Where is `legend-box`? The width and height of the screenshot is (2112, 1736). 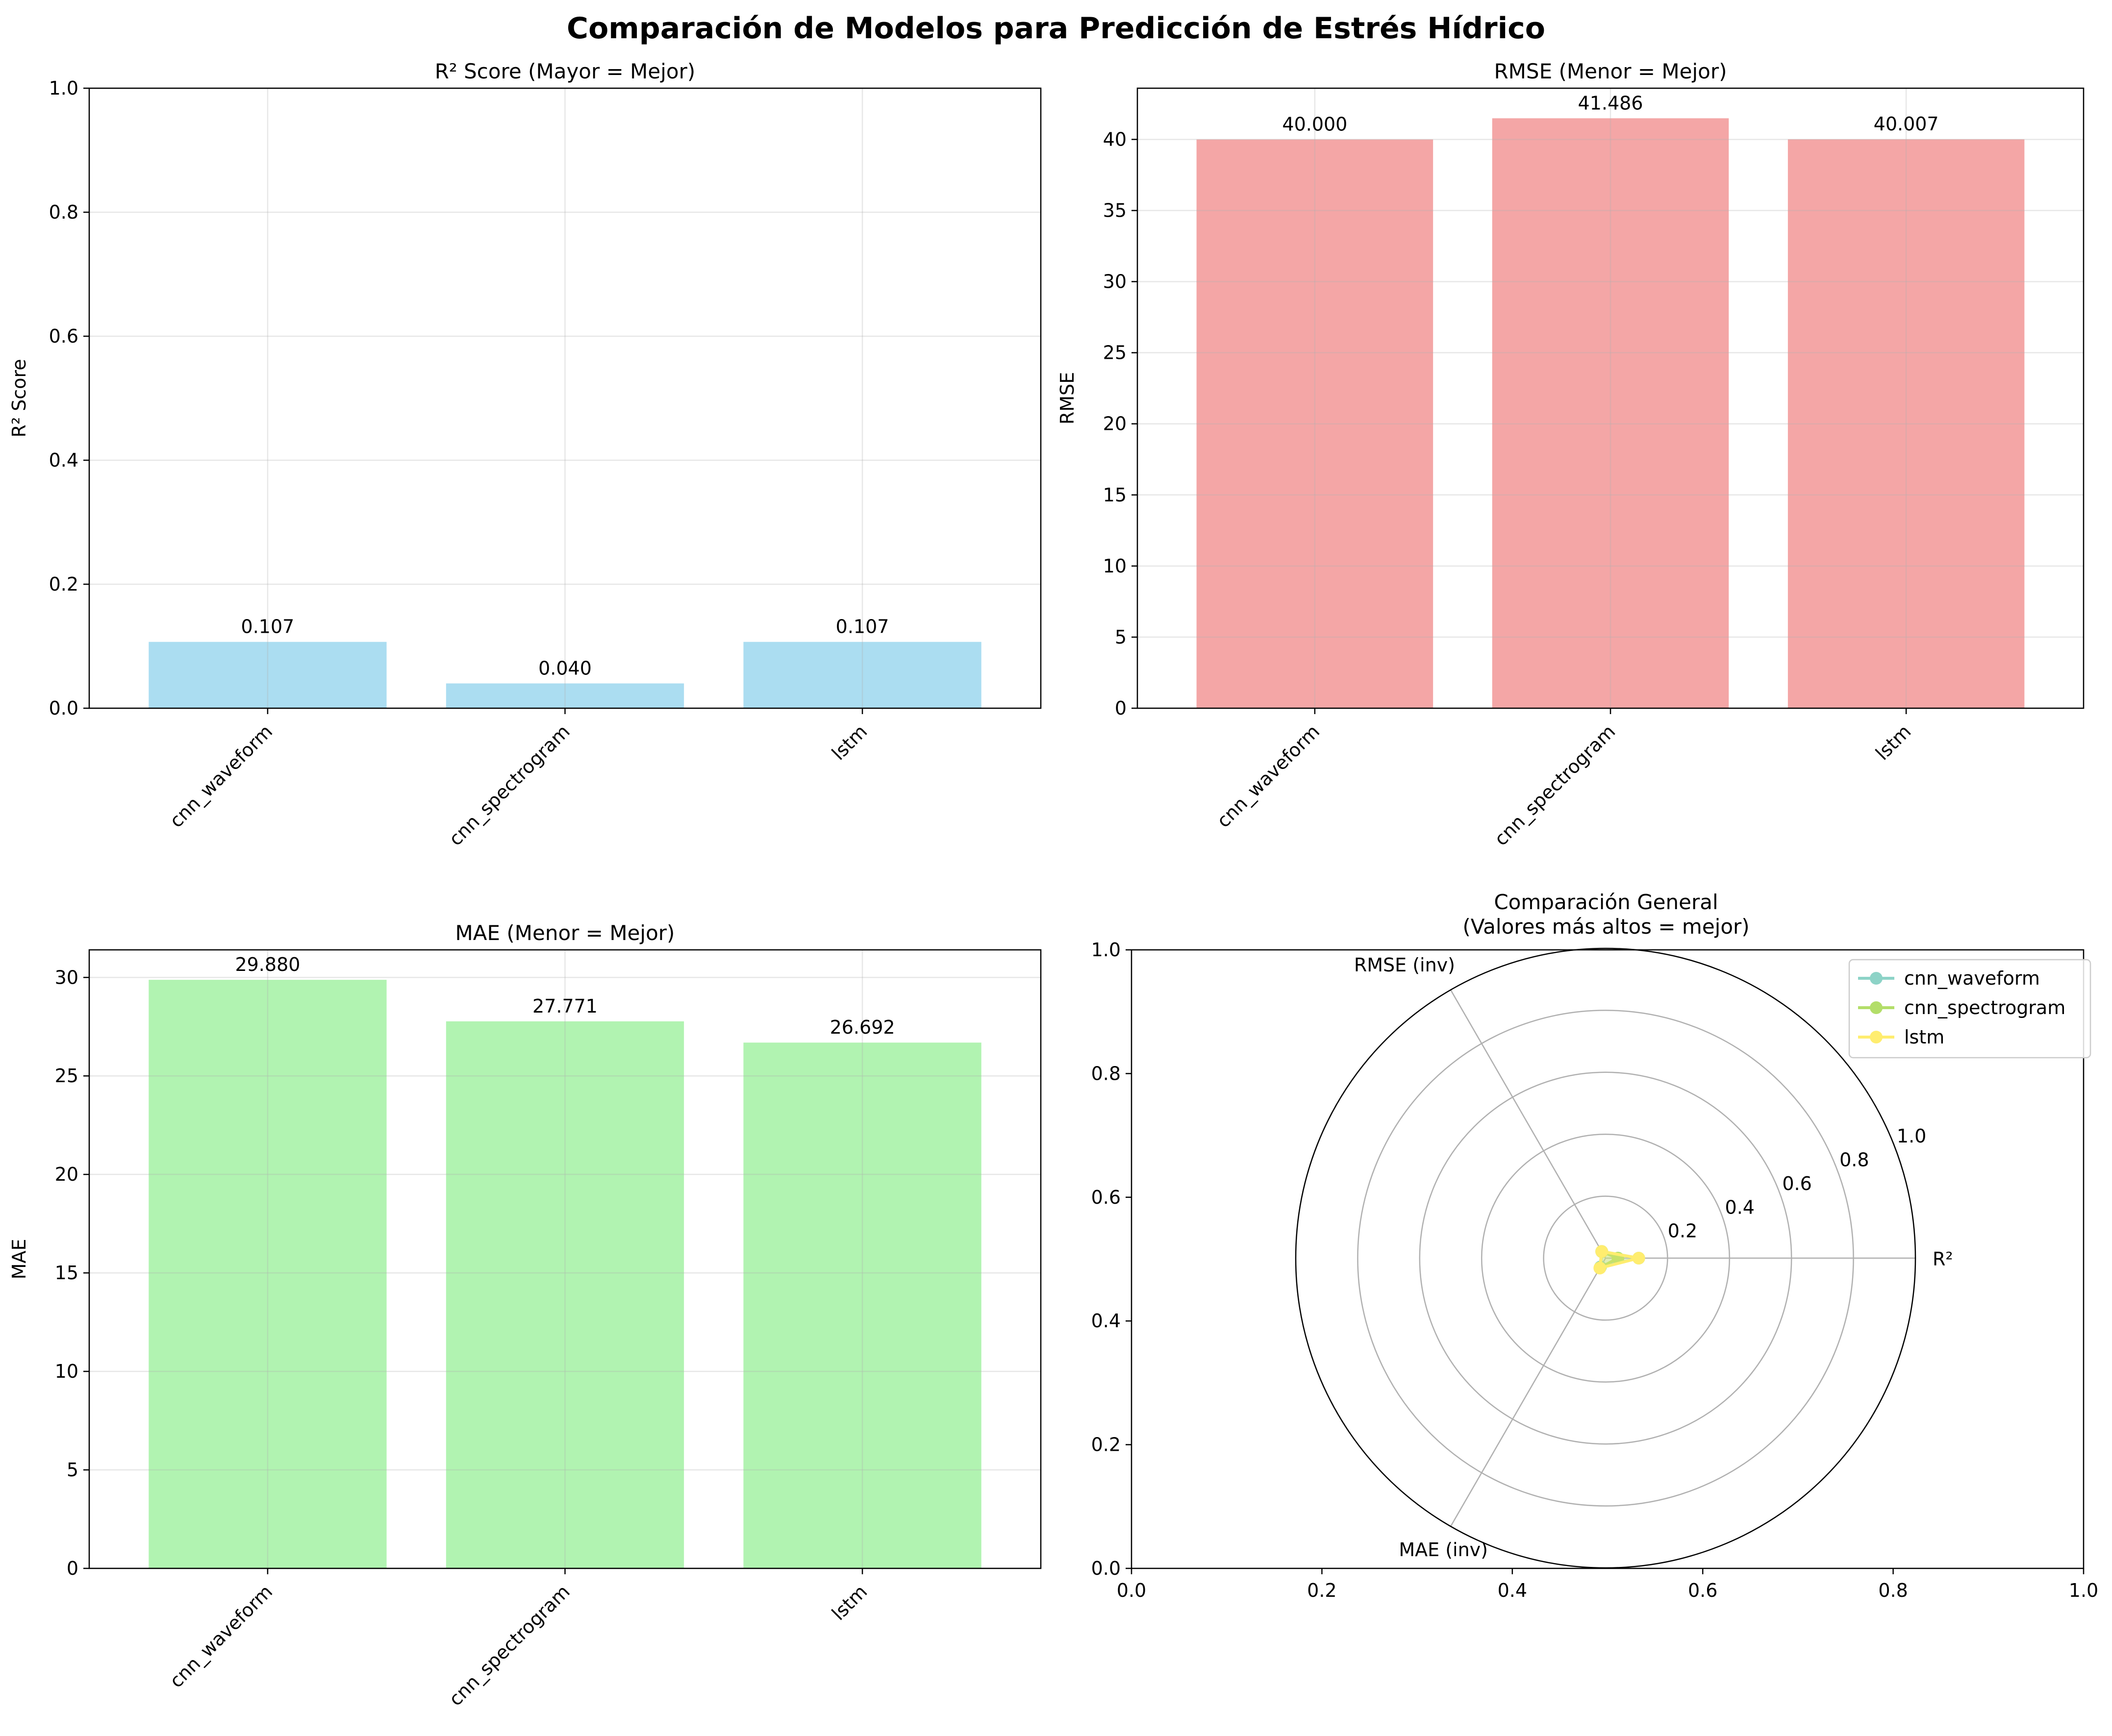
legend-box is located at coordinates (1969, 1009).